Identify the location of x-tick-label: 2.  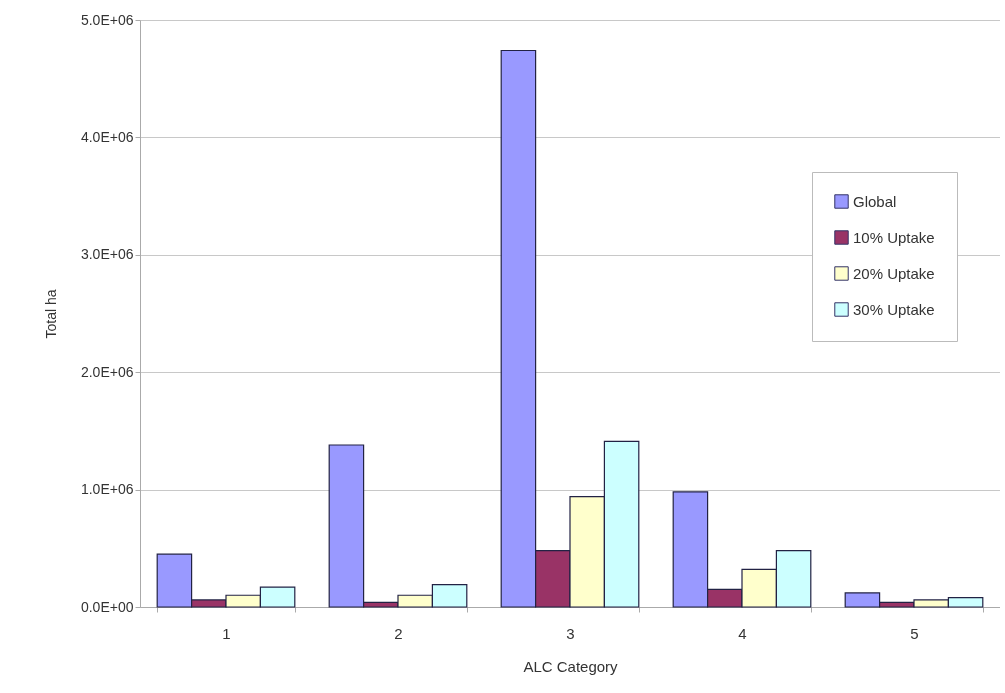
(398, 633).